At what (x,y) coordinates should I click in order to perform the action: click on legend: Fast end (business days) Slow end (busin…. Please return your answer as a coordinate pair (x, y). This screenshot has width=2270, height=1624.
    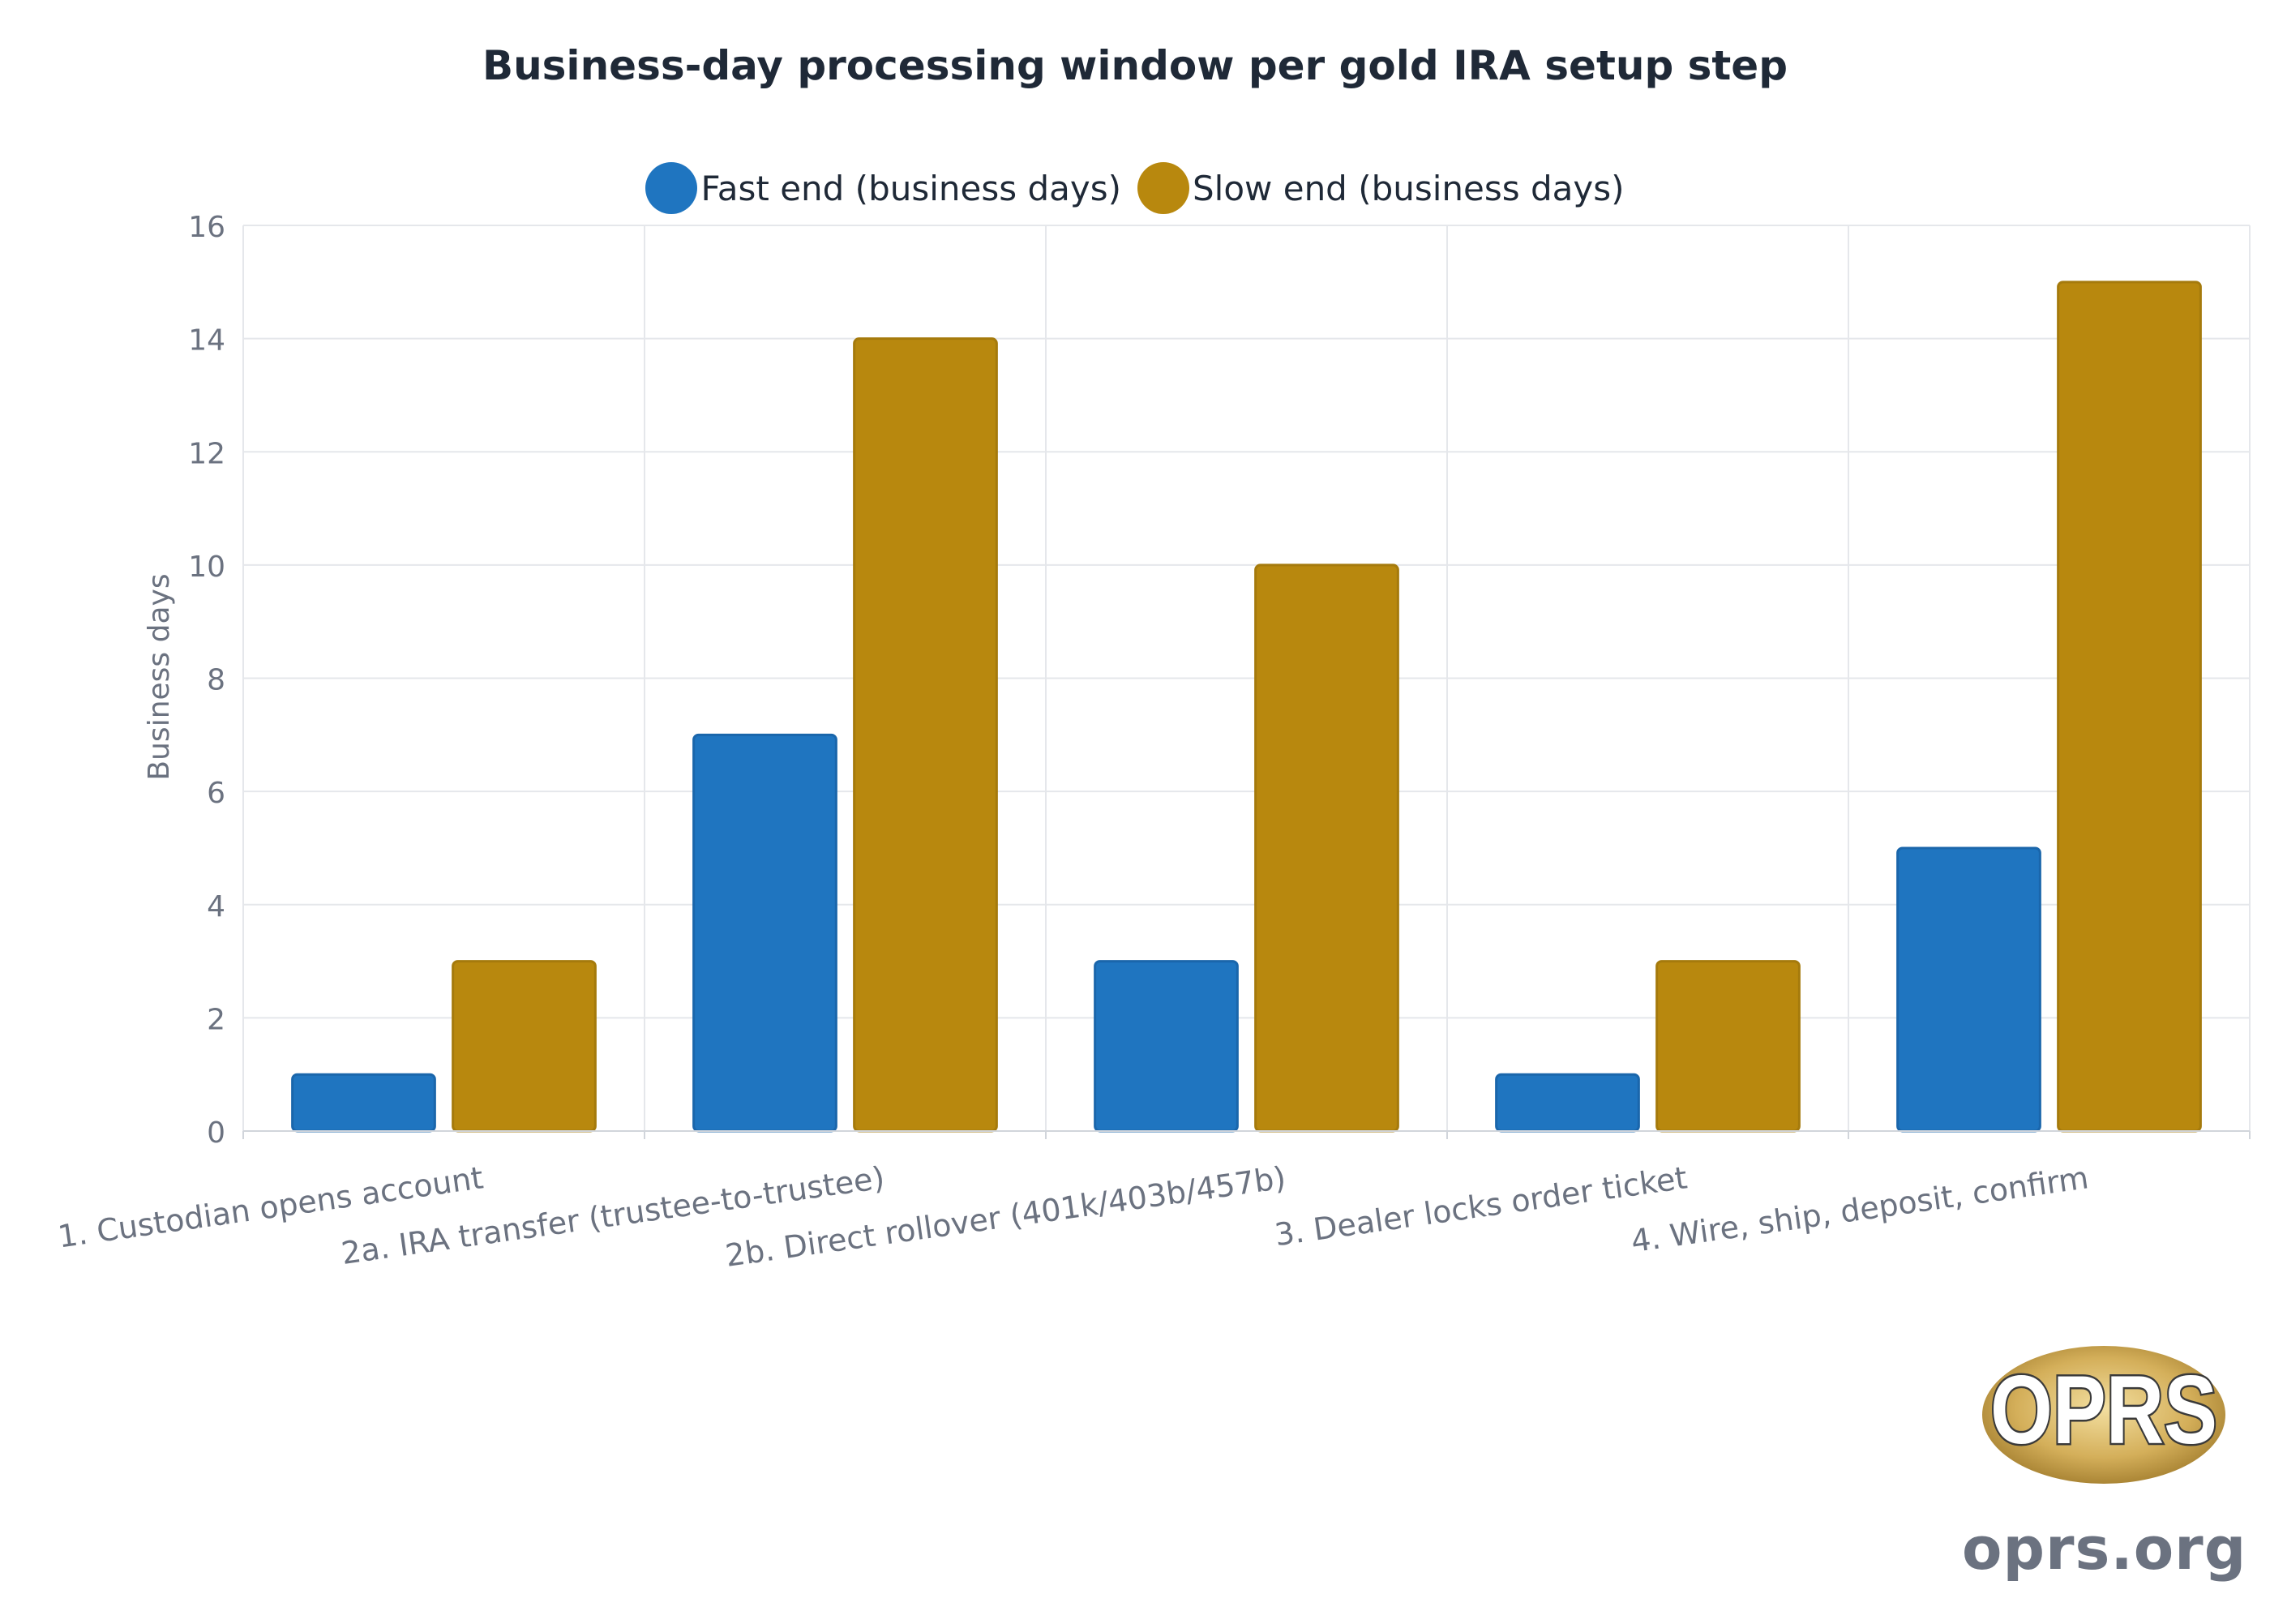
    Looking at the image, I should click on (1135, 188).